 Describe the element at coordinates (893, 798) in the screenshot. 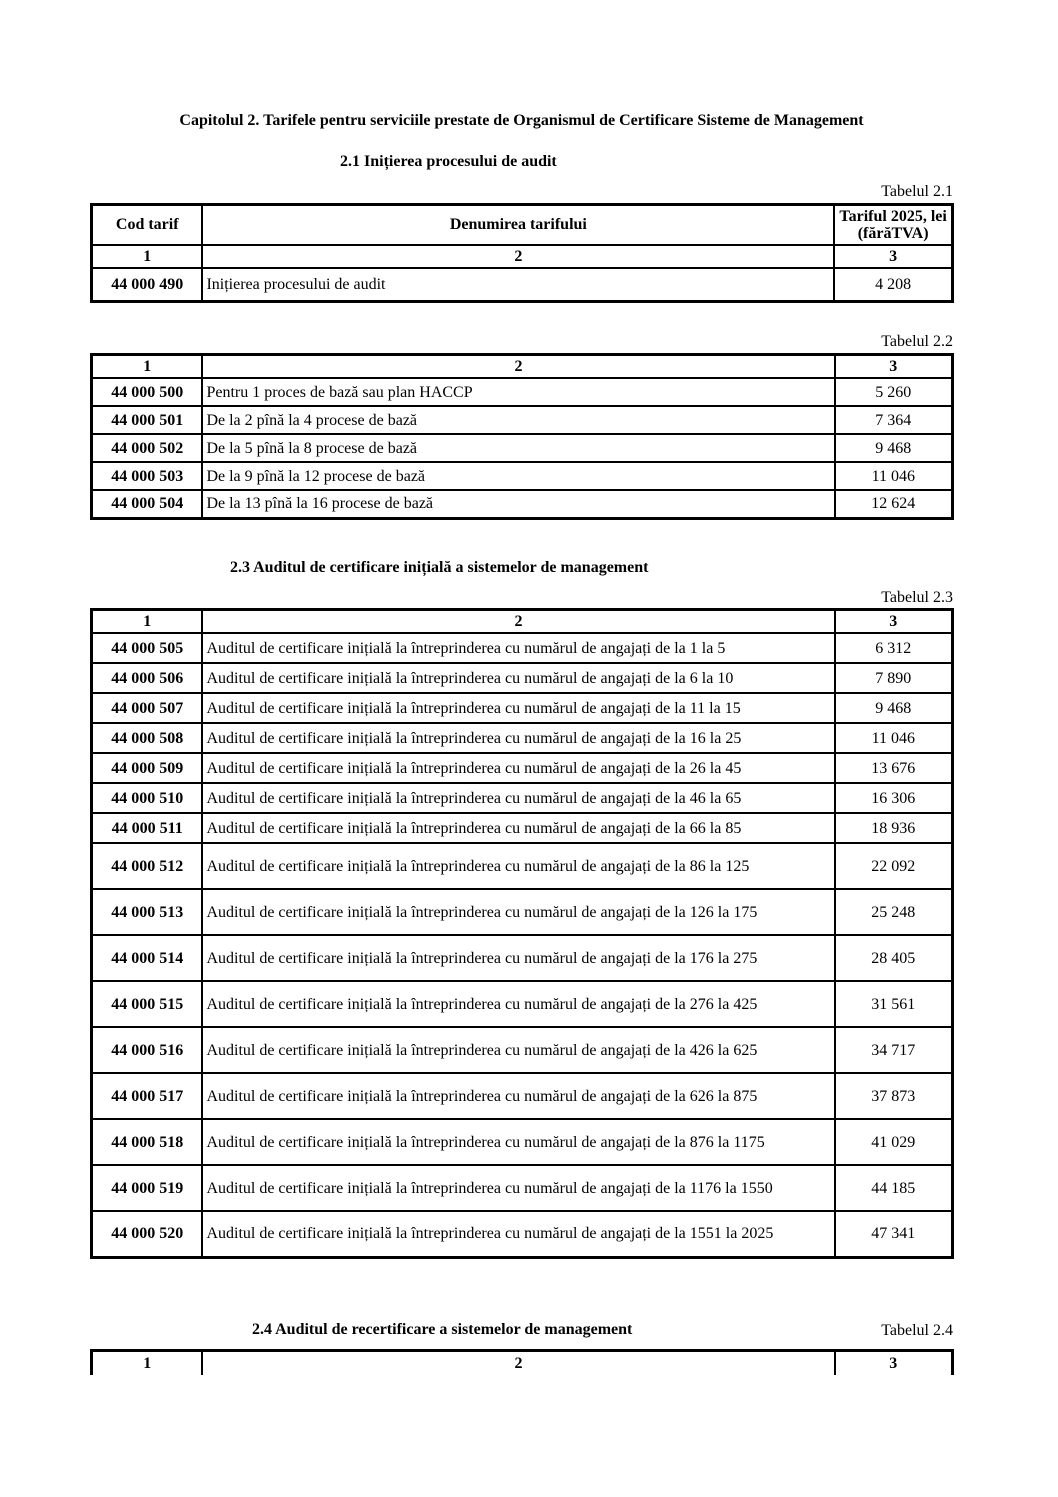

I see `tariff-price: 16 306` at that location.